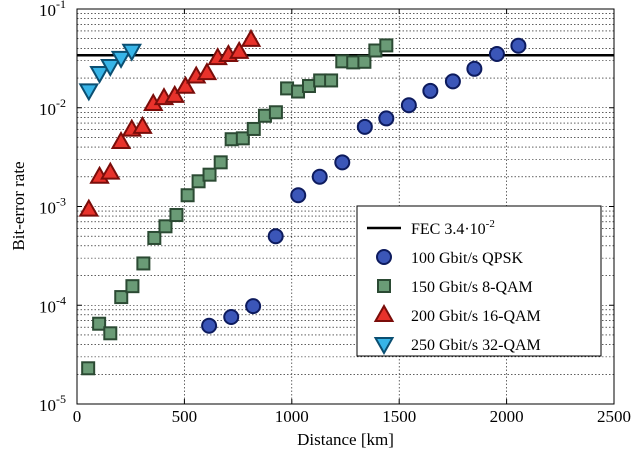  Describe the element at coordinates (476, 316) in the screenshot. I see `legend-label: 200 Gbit/s 16-QAM` at that location.